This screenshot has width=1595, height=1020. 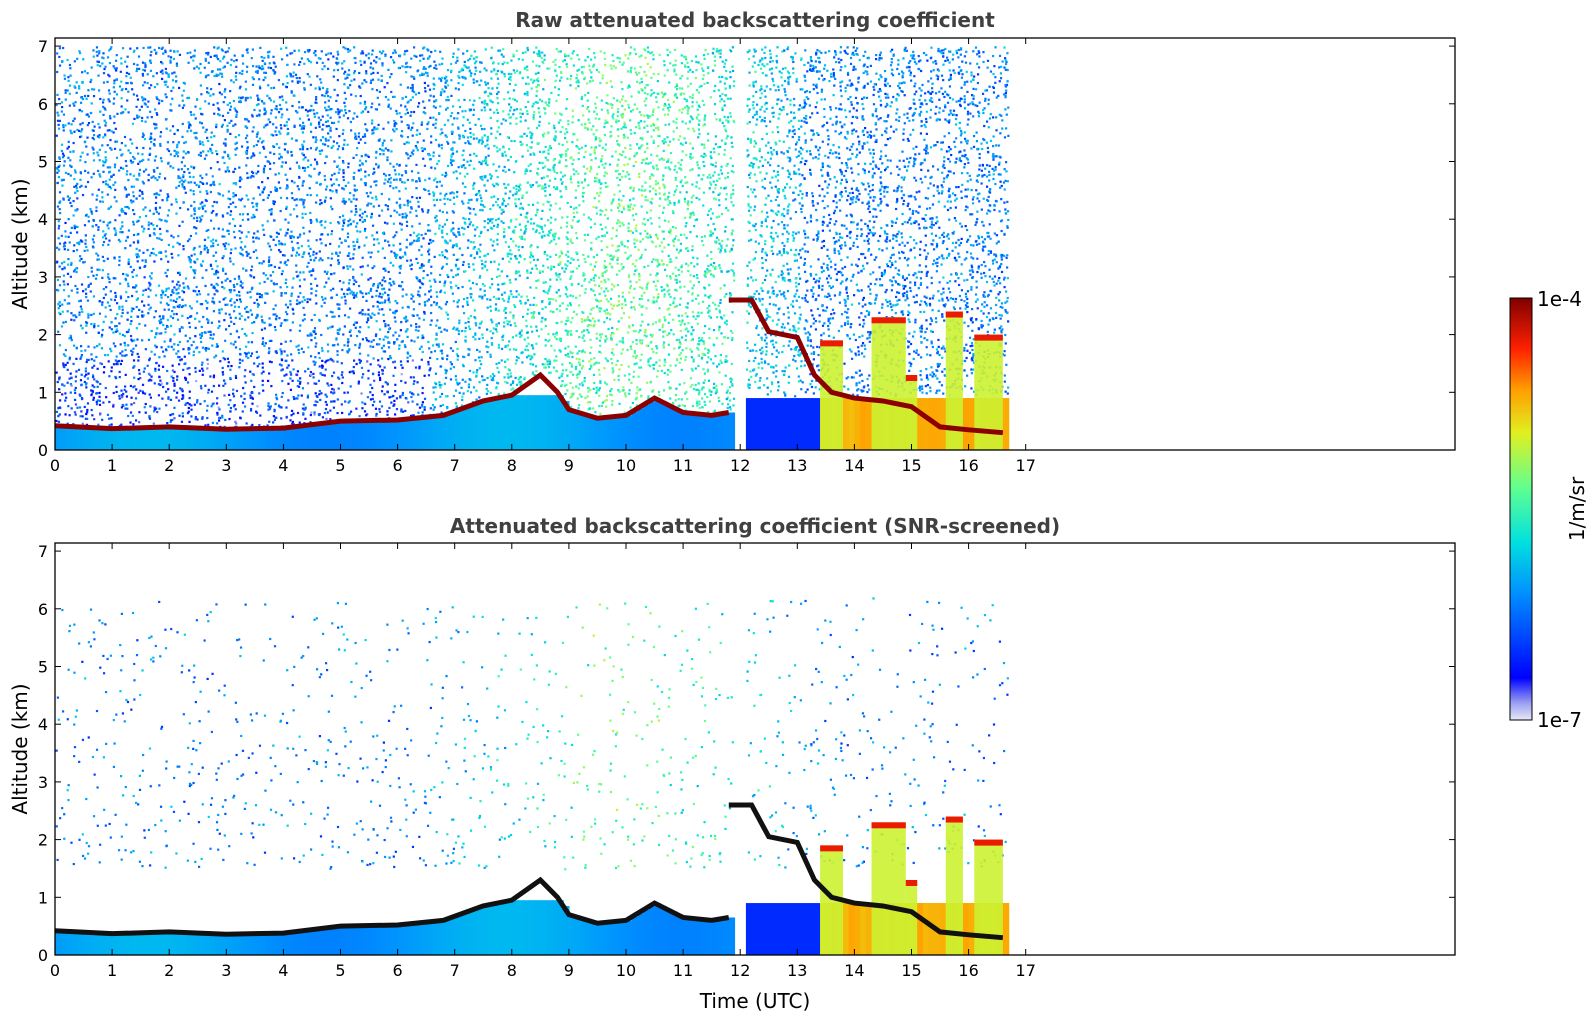 I want to click on colorbar-min-label: 1e-7, so click(x=1559, y=720).